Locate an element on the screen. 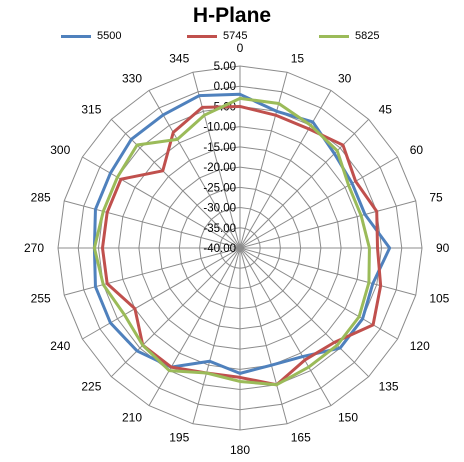 The height and width of the screenshot is (462, 464). radial-tick-label: -25.00 is located at coordinates (219, 188).